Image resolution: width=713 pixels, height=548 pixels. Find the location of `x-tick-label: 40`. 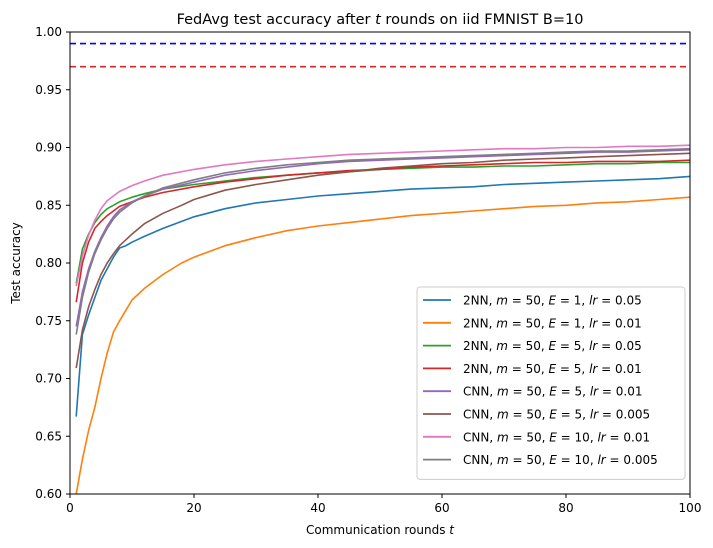

x-tick-label: 40 is located at coordinates (317, 508).